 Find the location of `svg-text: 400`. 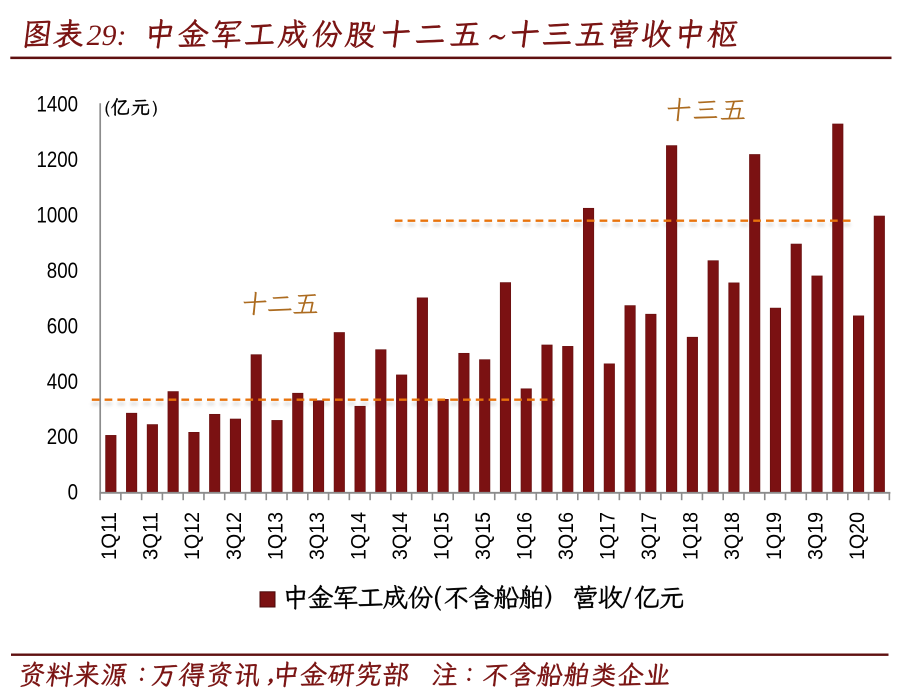

svg-text: 400 is located at coordinates (62, 381).